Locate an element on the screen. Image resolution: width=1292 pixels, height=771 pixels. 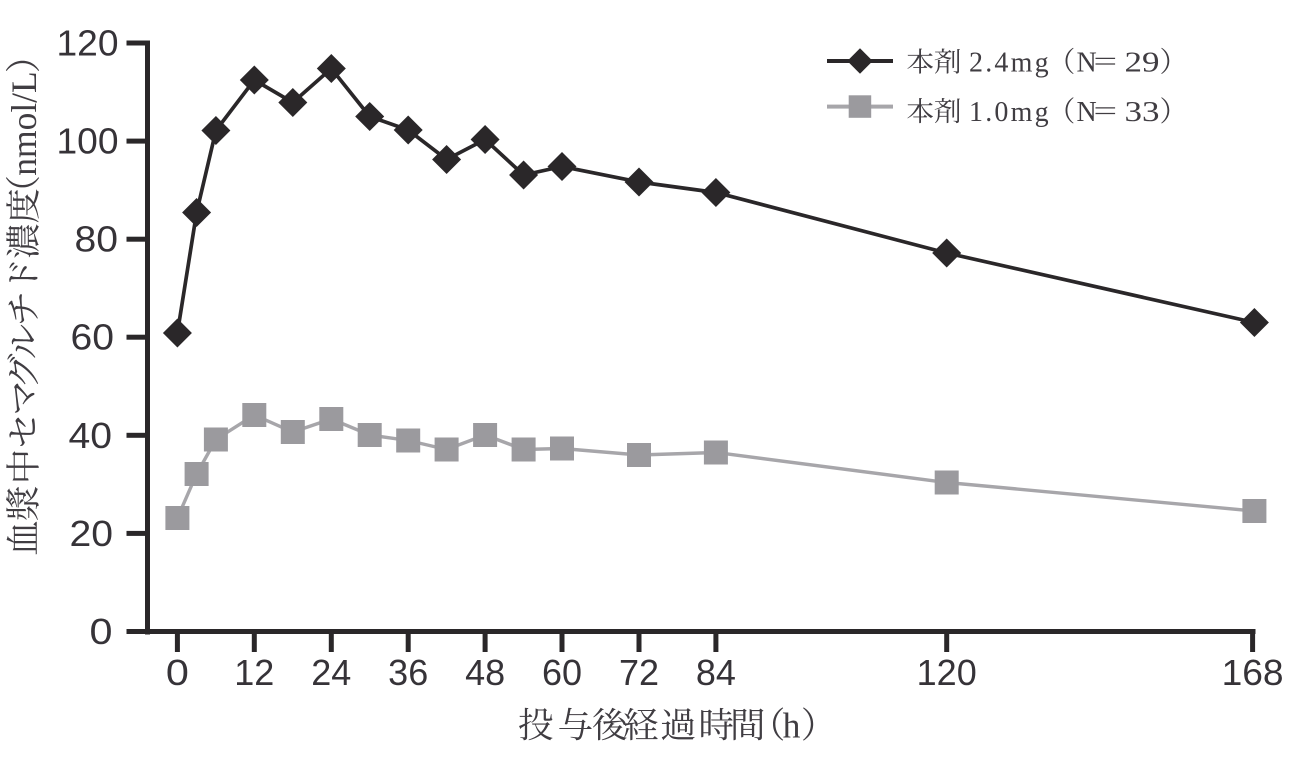
svg-text: 48 is located at coordinates (485, 672).